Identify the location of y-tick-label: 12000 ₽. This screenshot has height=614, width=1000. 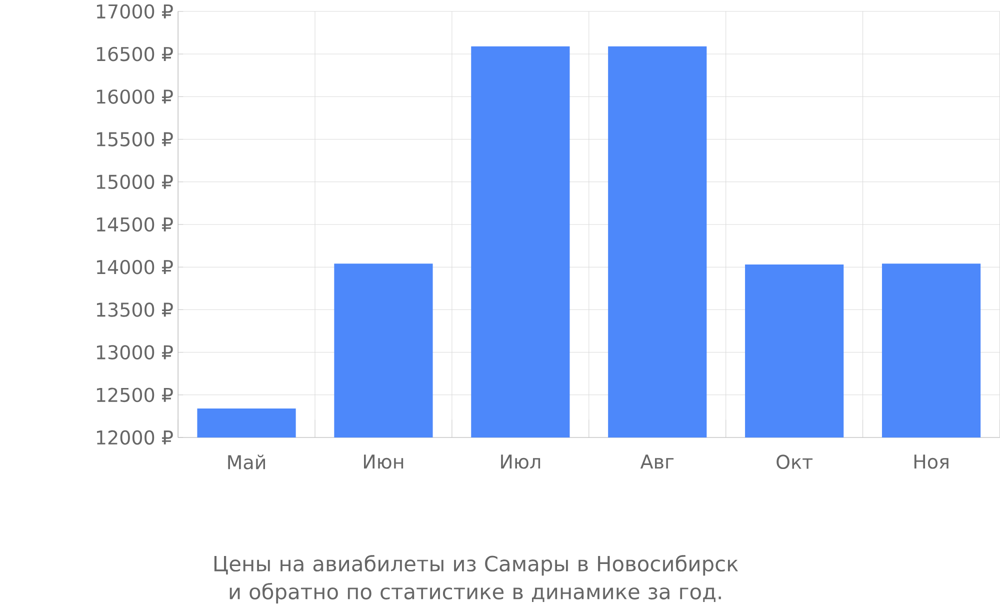
(134, 437).